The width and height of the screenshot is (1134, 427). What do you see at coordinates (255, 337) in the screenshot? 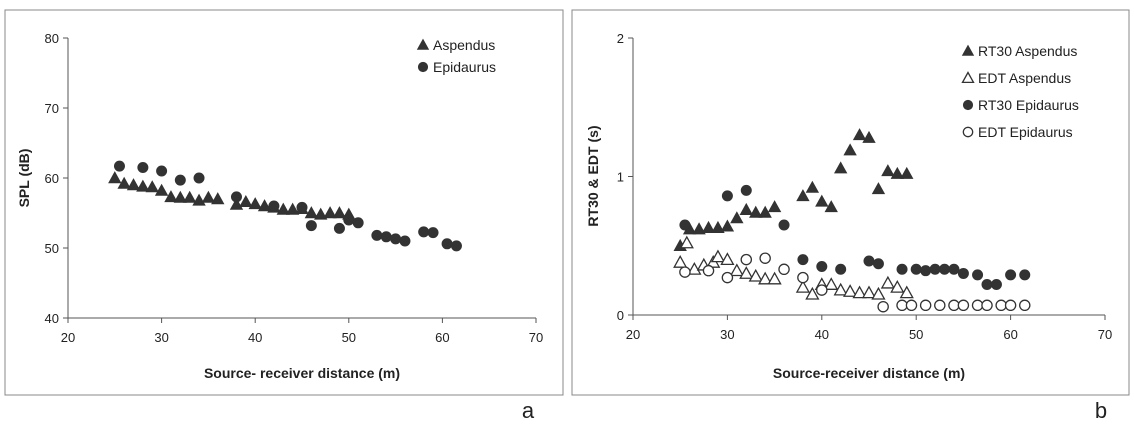
I see `x-tick-label-a: 40` at bounding box center [255, 337].